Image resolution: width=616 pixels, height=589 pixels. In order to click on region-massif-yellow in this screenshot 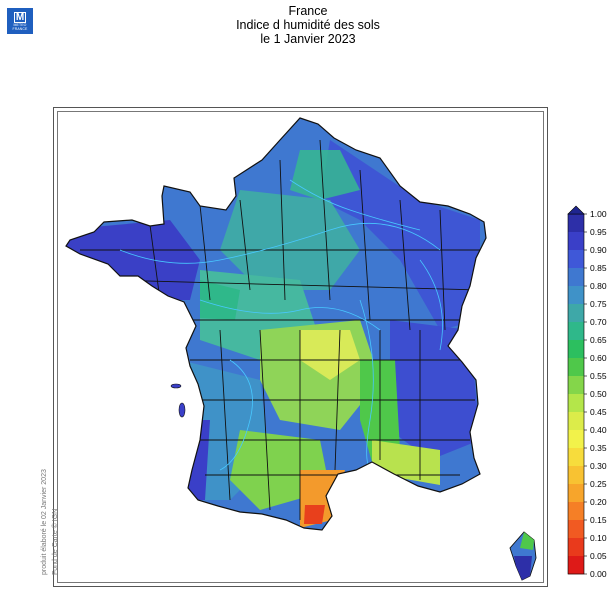, I will do `click(330, 355)`.